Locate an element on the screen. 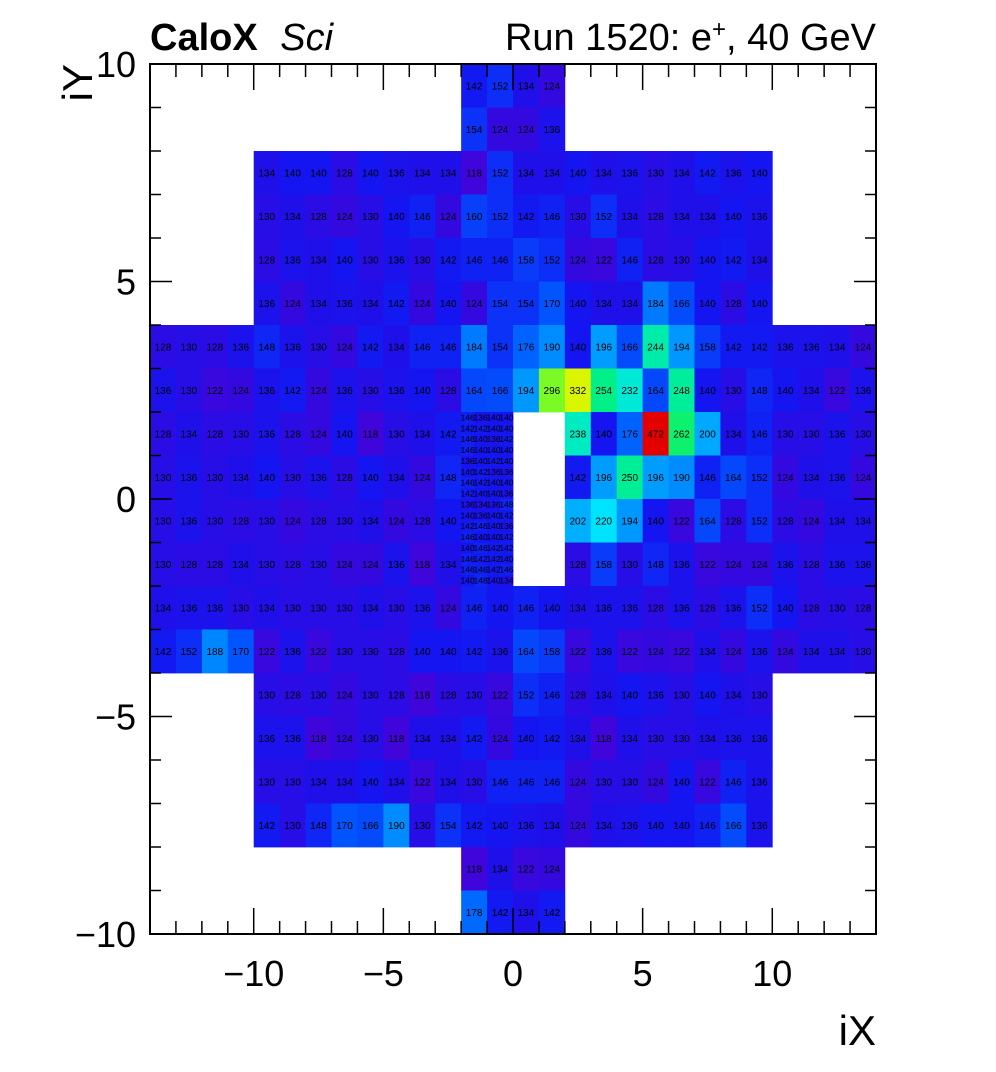 This screenshot has height=1072, width=996. heatmap-fine-cell-label: 146 is located at coordinates (506, 570).